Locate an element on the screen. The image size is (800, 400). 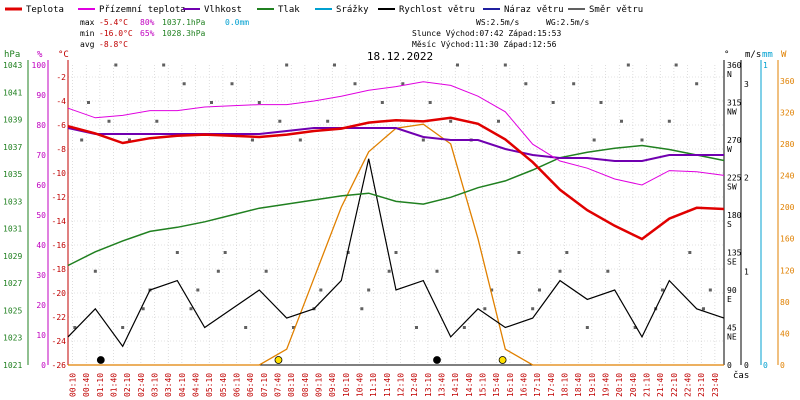
temp-tick-label: -12 is located at coordinates (59, 197).